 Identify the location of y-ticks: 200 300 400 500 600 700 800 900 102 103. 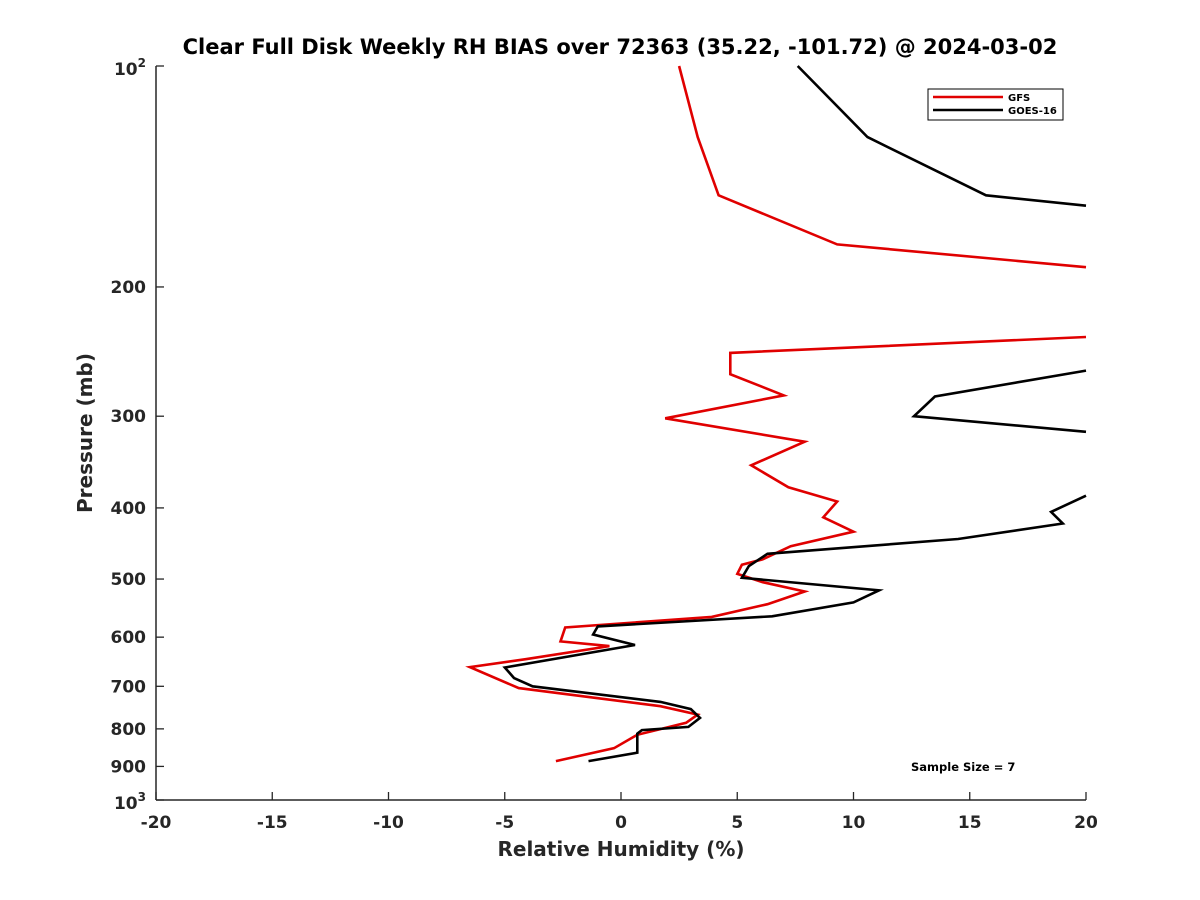
(137, 435).